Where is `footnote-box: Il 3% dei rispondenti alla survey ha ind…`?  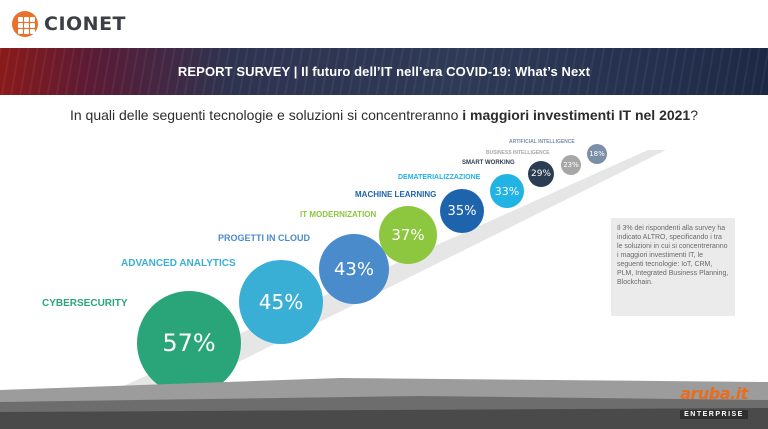
footnote-box: Il 3% dei rispondenti alla survey ha ind… is located at coordinates (673, 267).